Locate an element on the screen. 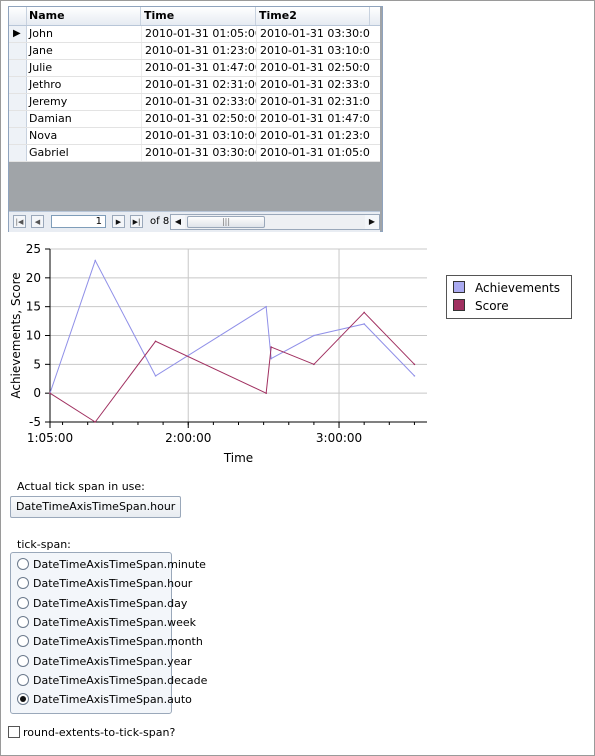  next-page-button: ▶ is located at coordinates (118, 221).